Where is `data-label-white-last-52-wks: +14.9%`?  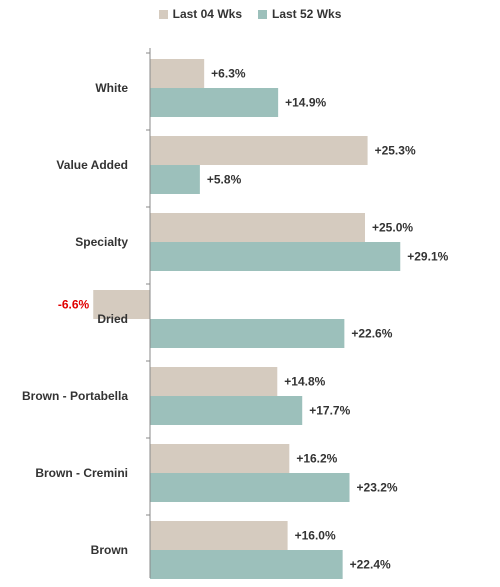 data-label-white-last-52-wks: +14.9% is located at coordinates (305, 103).